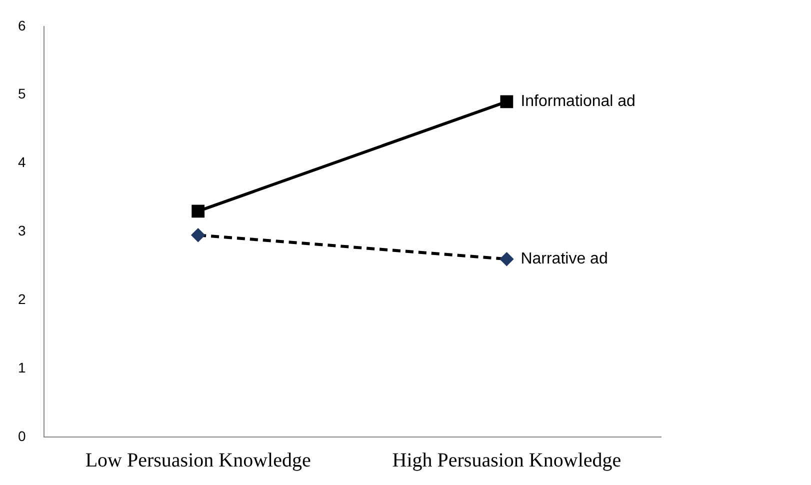  Describe the element at coordinates (22, 436) in the screenshot. I see `y-tick-label: 0` at that location.